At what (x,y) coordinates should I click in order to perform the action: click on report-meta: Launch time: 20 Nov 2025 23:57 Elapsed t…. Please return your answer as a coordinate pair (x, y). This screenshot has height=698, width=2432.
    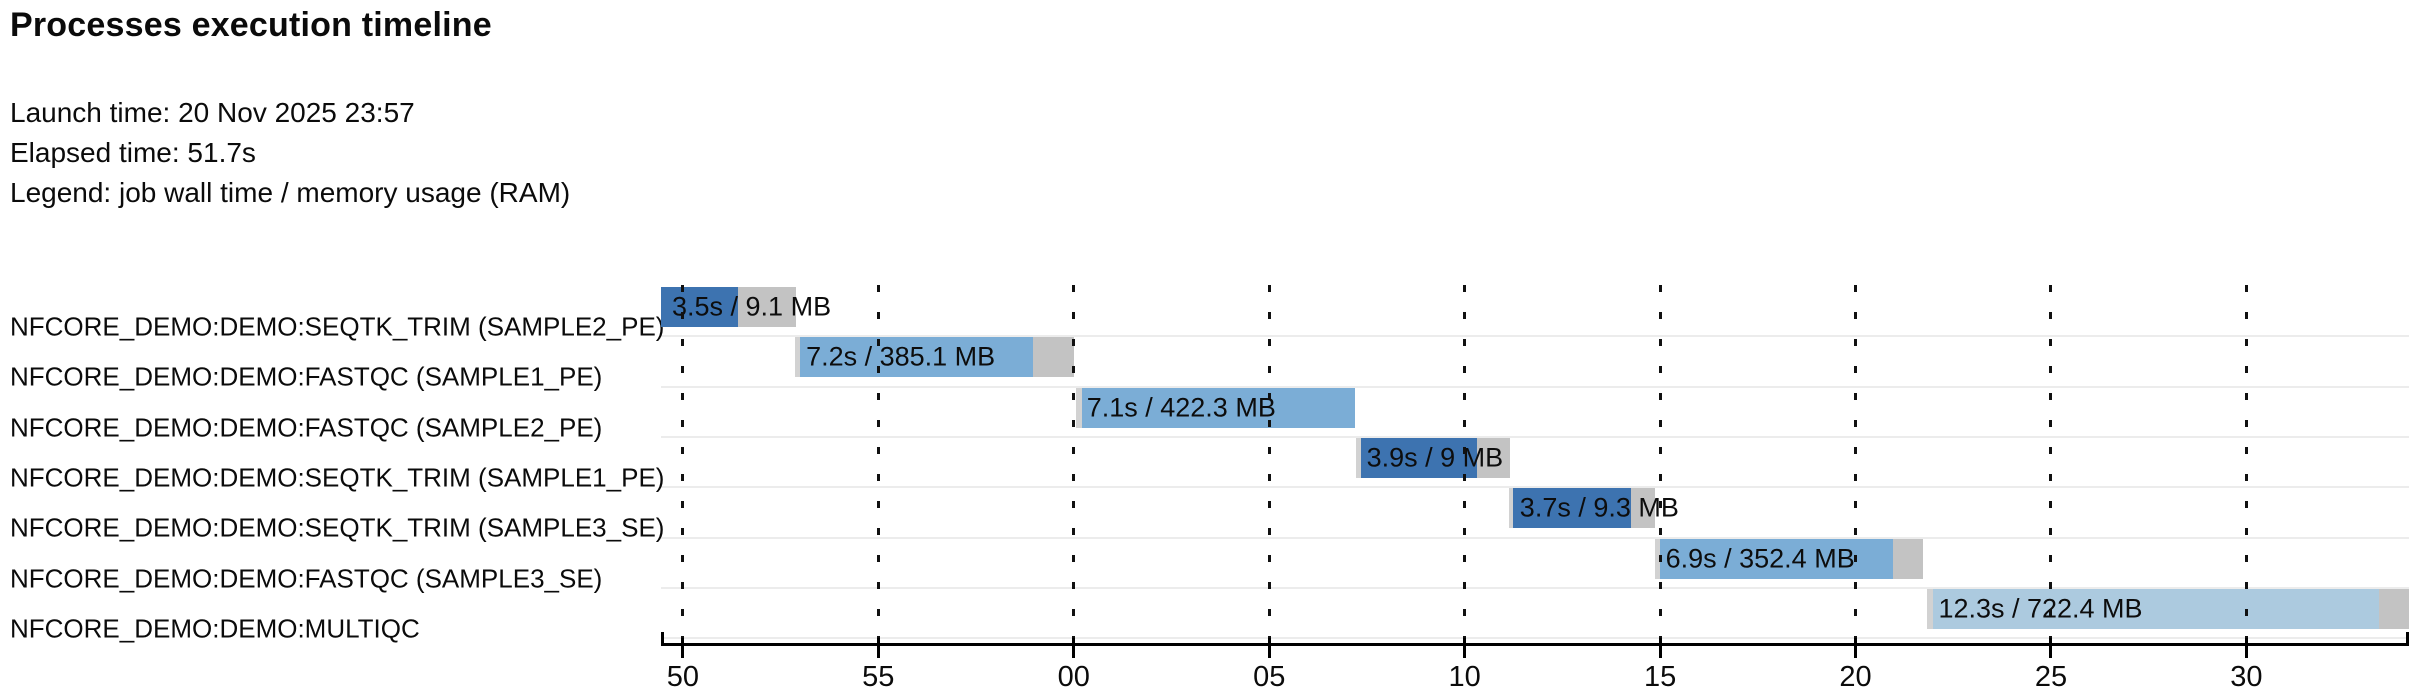
    Looking at the image, I should click on (290, 153).